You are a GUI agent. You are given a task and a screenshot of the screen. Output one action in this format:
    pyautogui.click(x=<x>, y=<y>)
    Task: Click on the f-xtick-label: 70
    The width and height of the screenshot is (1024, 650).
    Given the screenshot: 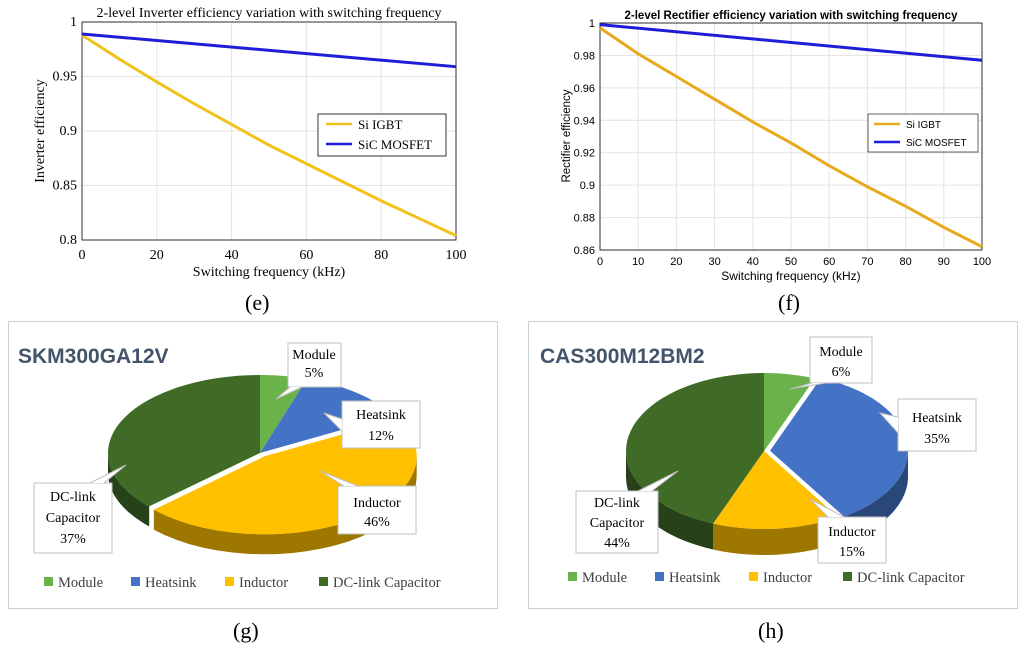 What is the action you would take?
    pyautogui.click(x=867, y=262)
    